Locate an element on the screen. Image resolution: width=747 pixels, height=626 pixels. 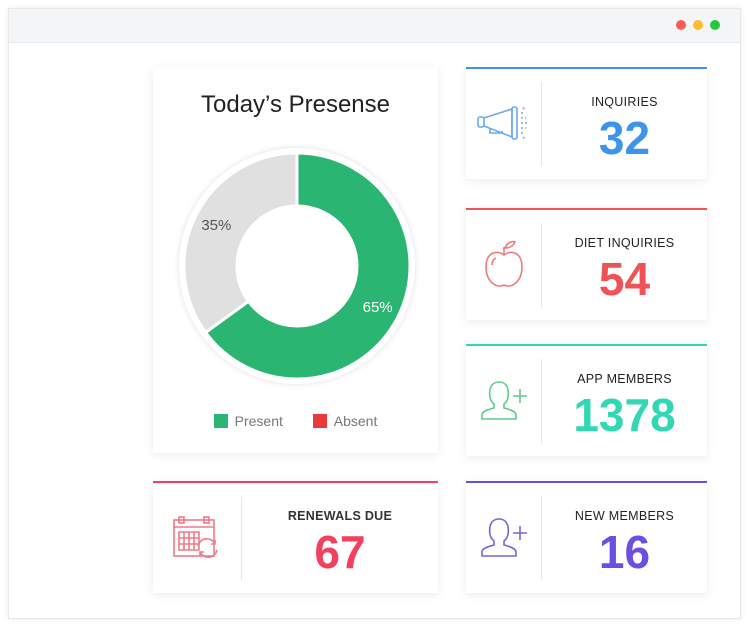
diet-inquiries-card: DIET INQUIRIES 54 is located at coordinates (586, 264).